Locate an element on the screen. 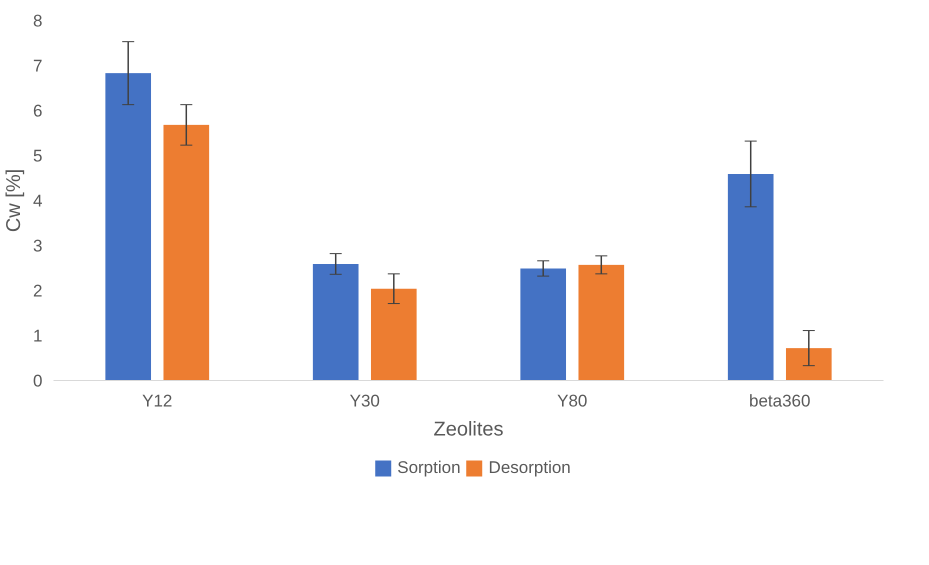  y-tick-label: 0 is located at coordinates (38, 381).